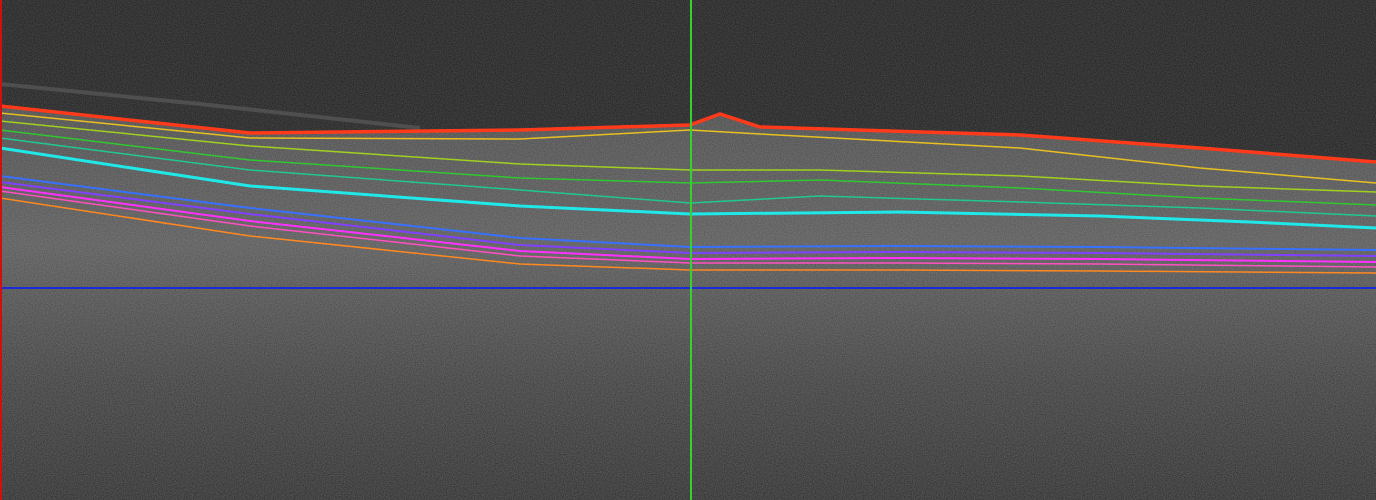  I want to click on layer-boundary-gcl-ipl, so click(688, 156).